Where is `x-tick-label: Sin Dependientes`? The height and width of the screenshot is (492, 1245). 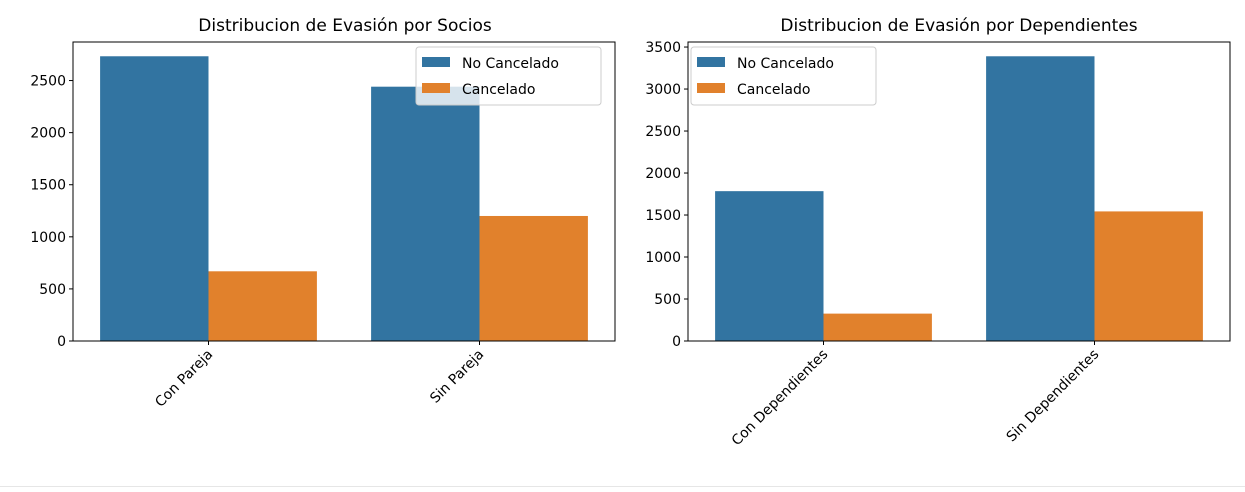 x-tick-label: Sin Dependientes is located at coordinates (1053, 396).